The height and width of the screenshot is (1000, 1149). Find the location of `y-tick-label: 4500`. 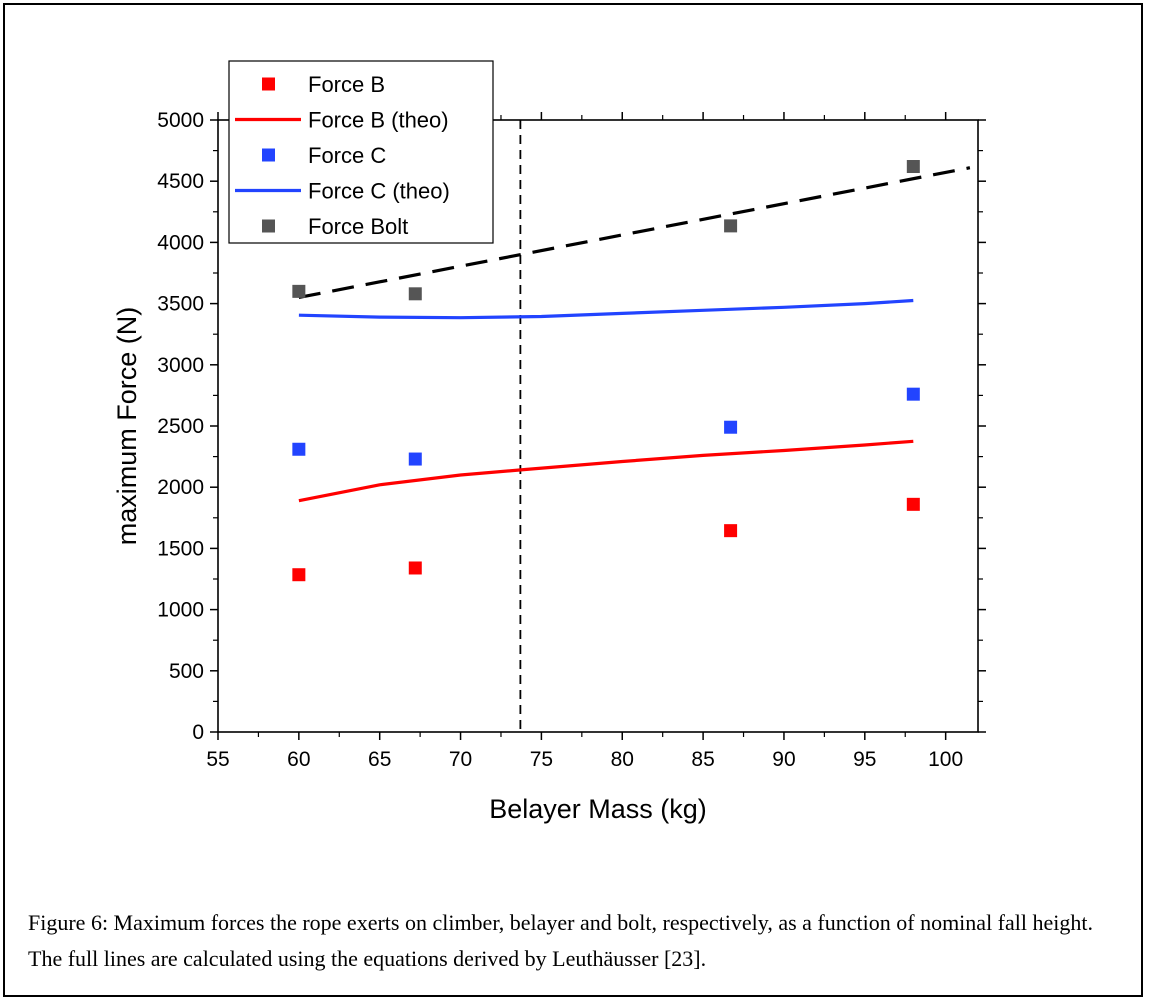

y-tick-label: 4500 is located at coordinates (180, 181).